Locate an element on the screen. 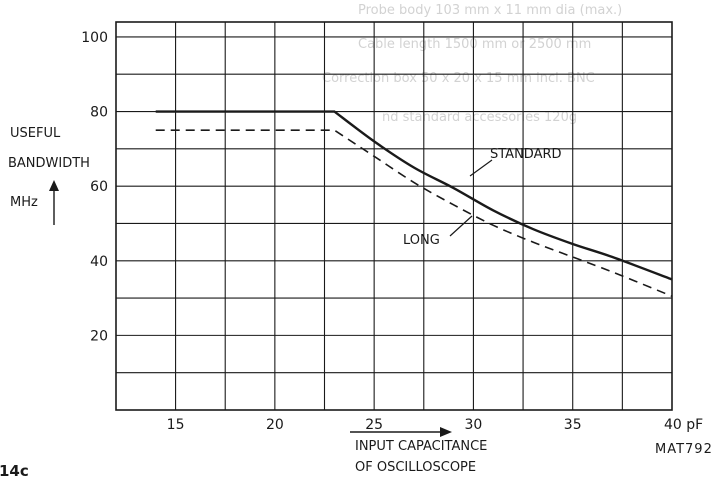 Image resolution: width=724 pixels, height=481 pixels. y-tick-label: 80 is located at coordinates (99, 113).